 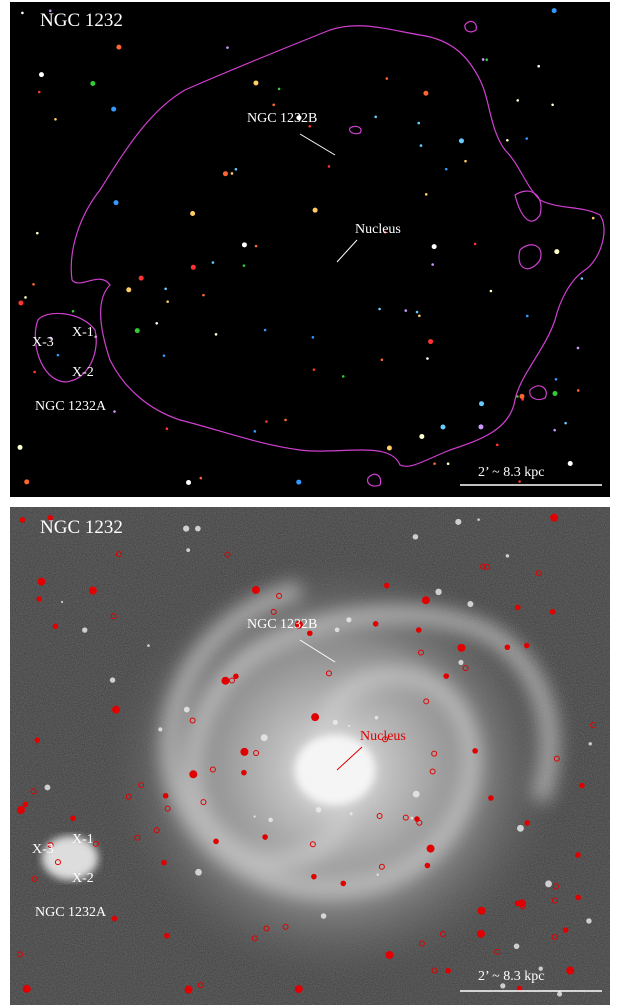 What do you see at coordinates (71, 406) in the screenshot?
I see `label: NGC 1232A` at bounding box center [71, 406].